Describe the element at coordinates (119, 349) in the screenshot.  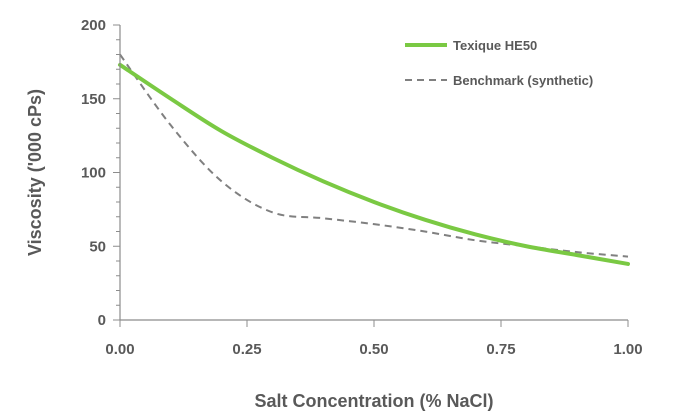
I see `x-tick-label: 0.00` at that location.